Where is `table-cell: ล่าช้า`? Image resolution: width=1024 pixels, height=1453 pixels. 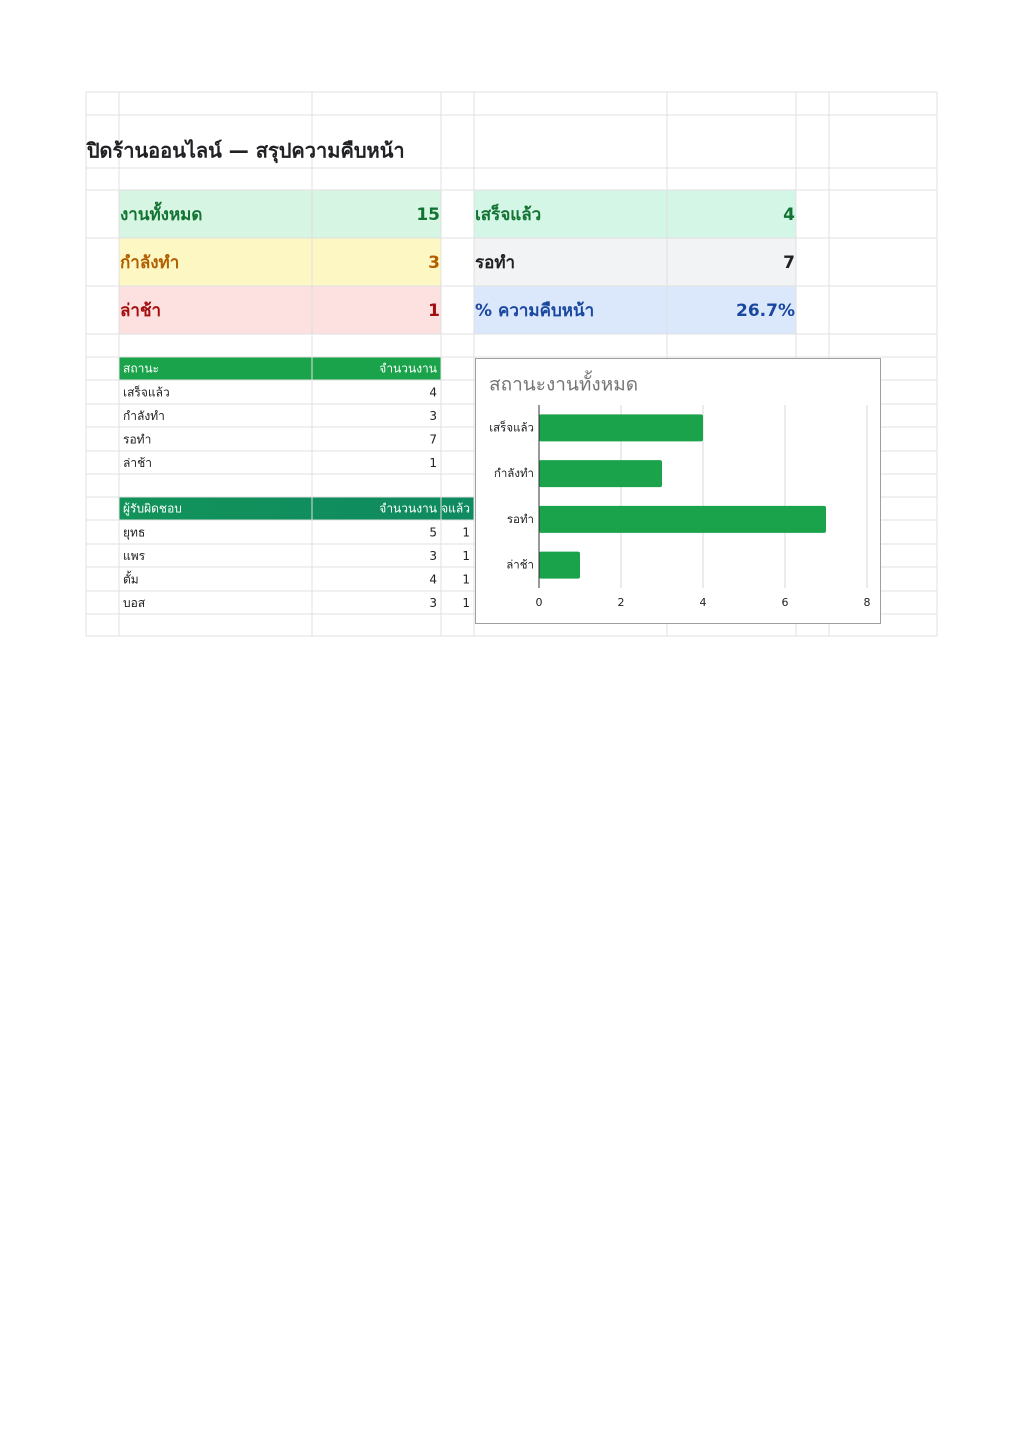
table-cell: ล่าช้า is located at coordinates (137, 463).